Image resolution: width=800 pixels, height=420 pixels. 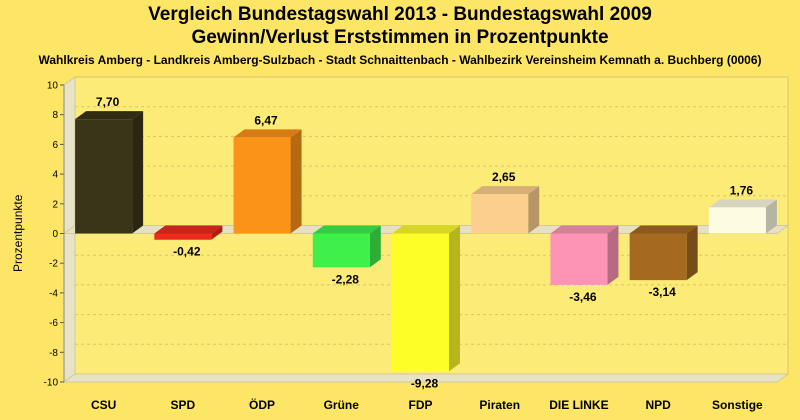 I want to click on bar-npd, so click(x=663, y=253).